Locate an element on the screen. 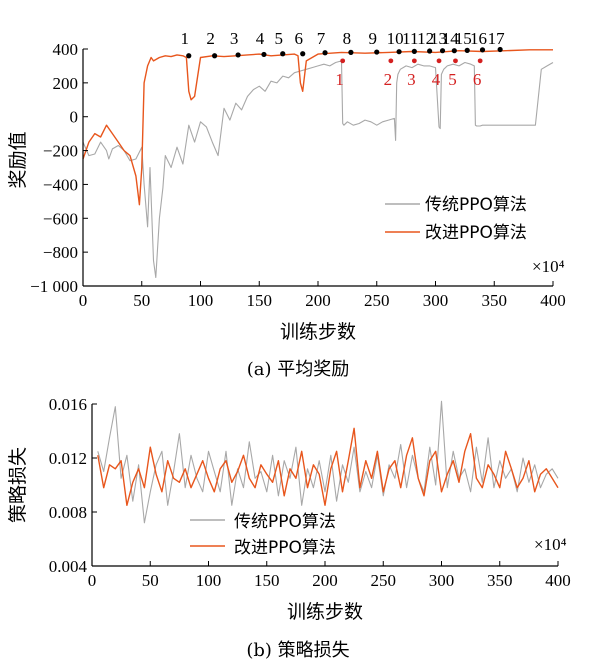 The width and height of the screenshot is (597, 671). legend-b: 传统PPO算法 改进PPO算法 is located at coordinates (263, 535).